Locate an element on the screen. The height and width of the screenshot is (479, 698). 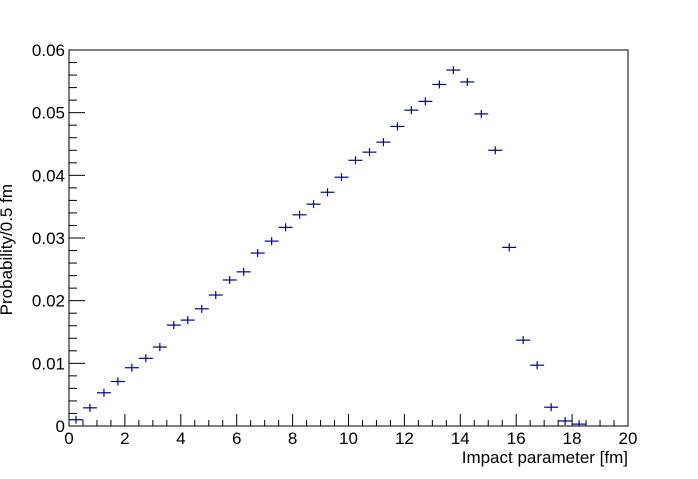
x-tick-label: 16 is located at coordinates (516, 438).